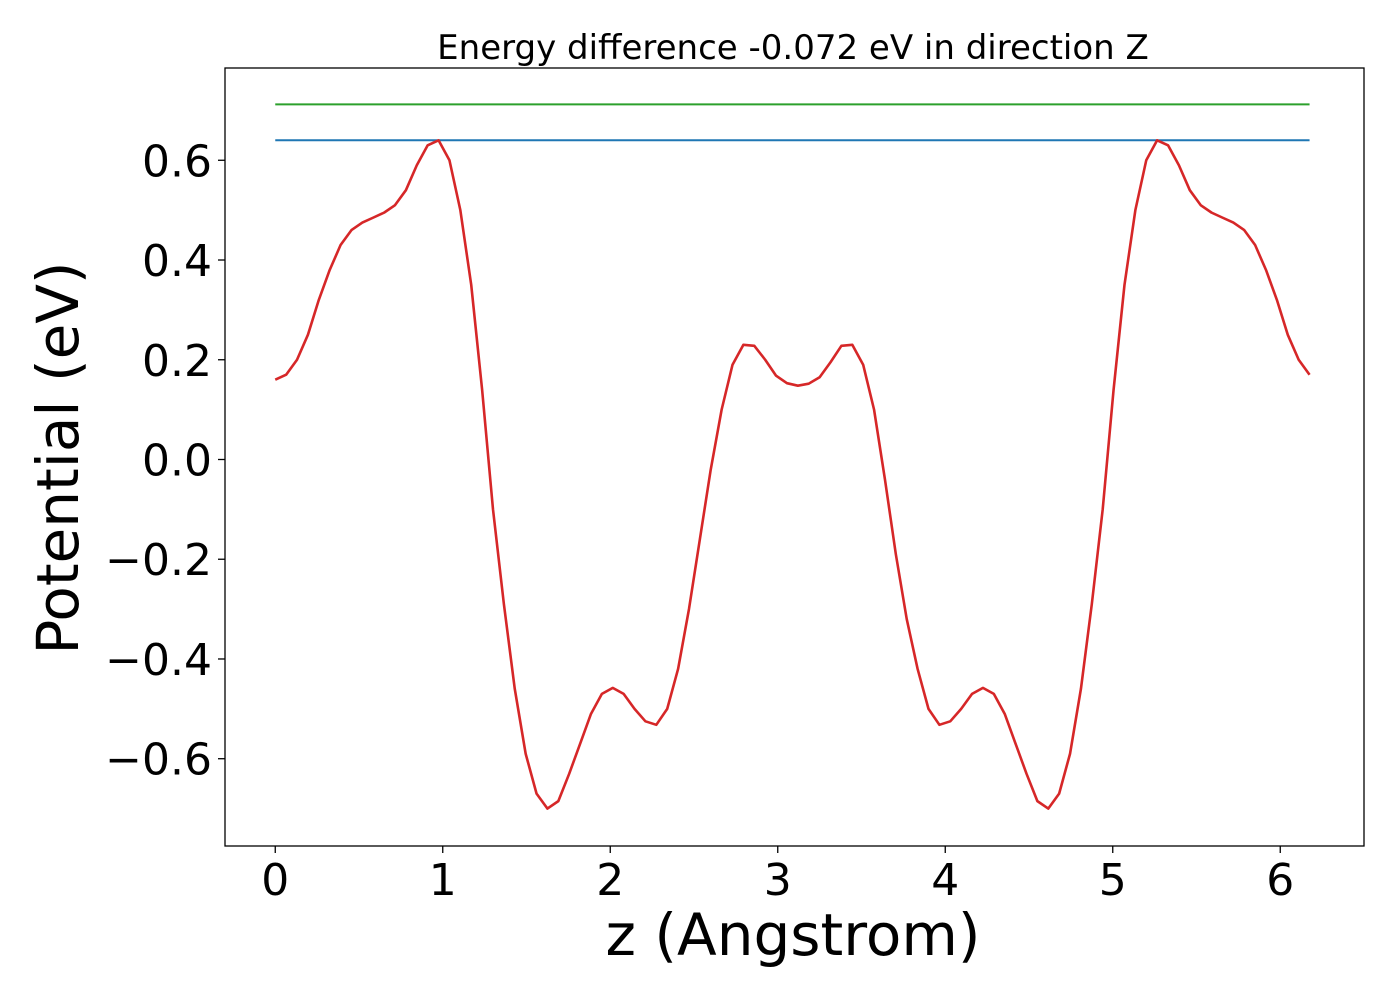  Describe the element at coordinates (177, 460) in the screenshot. I see `y-tick-label: 0.0` at that location.